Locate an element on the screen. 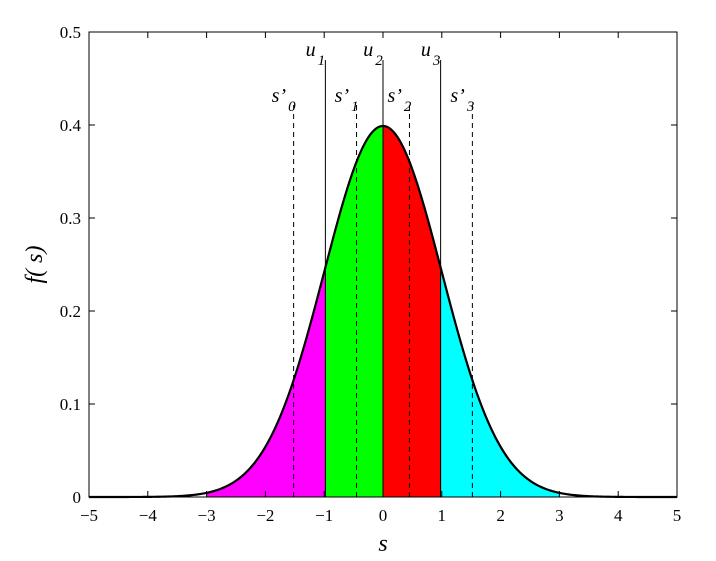 The height and width of the screenshot is (561, 716). x-tick-label: −3 is located at coordinates (207, 515).